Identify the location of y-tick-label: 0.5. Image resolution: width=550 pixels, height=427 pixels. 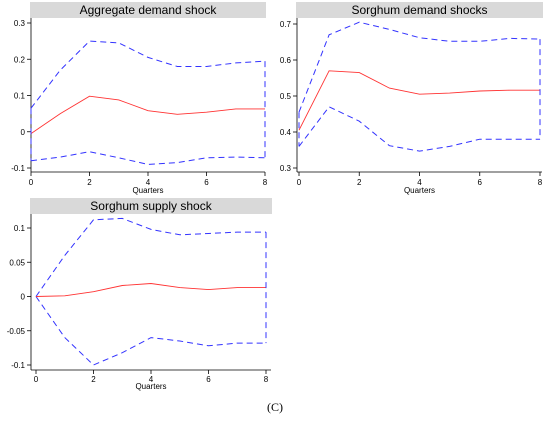
(286, 96).